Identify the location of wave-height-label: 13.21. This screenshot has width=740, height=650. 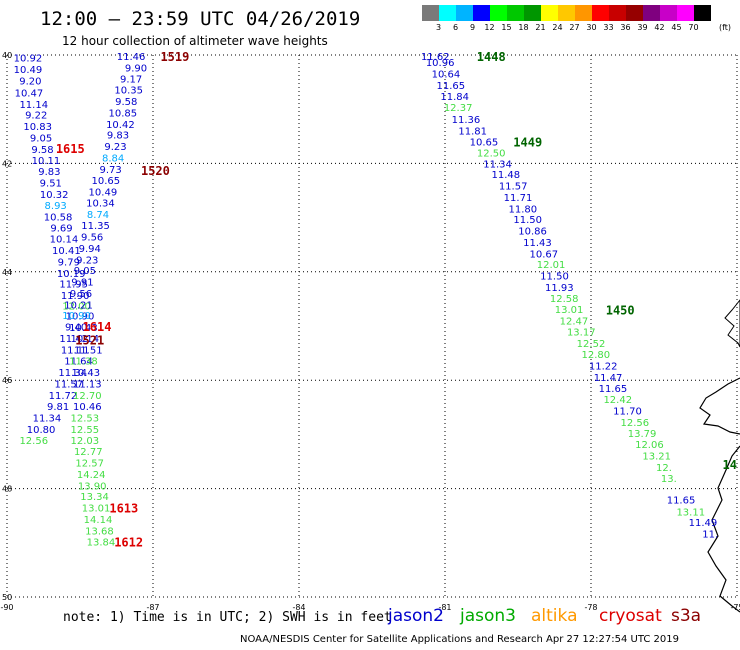
(656, 457).